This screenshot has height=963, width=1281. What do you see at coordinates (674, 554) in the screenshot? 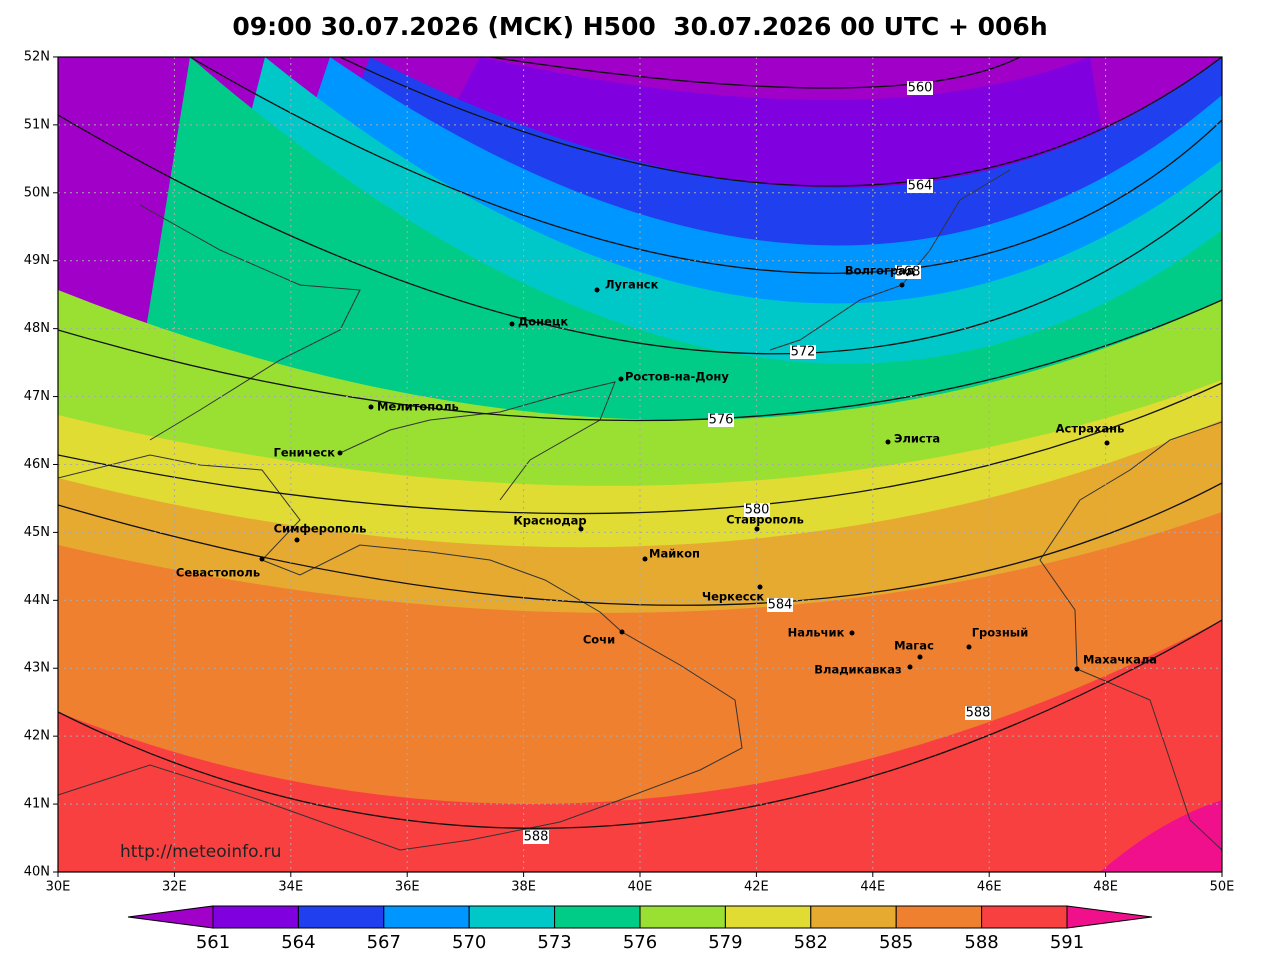
I see `city-label: Майкоп` at bounding box center [674, 554].